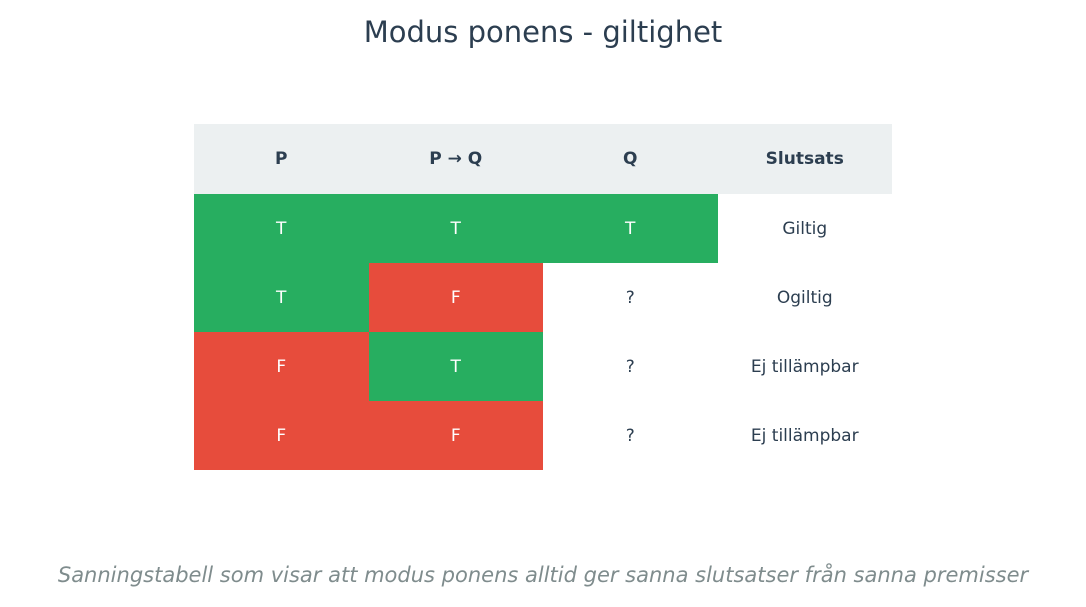 The image size is (1086, 607). What do you see at coordinates (804, 297) in the screenshot?
I see `cell-slutsats: Ogiltig` at bounding box center [804, 297].